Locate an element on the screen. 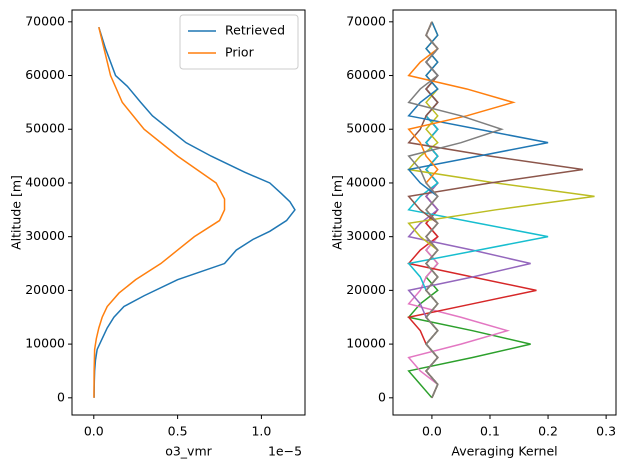  x-tick-label: 0.3 is located at coordinates (606, 431).